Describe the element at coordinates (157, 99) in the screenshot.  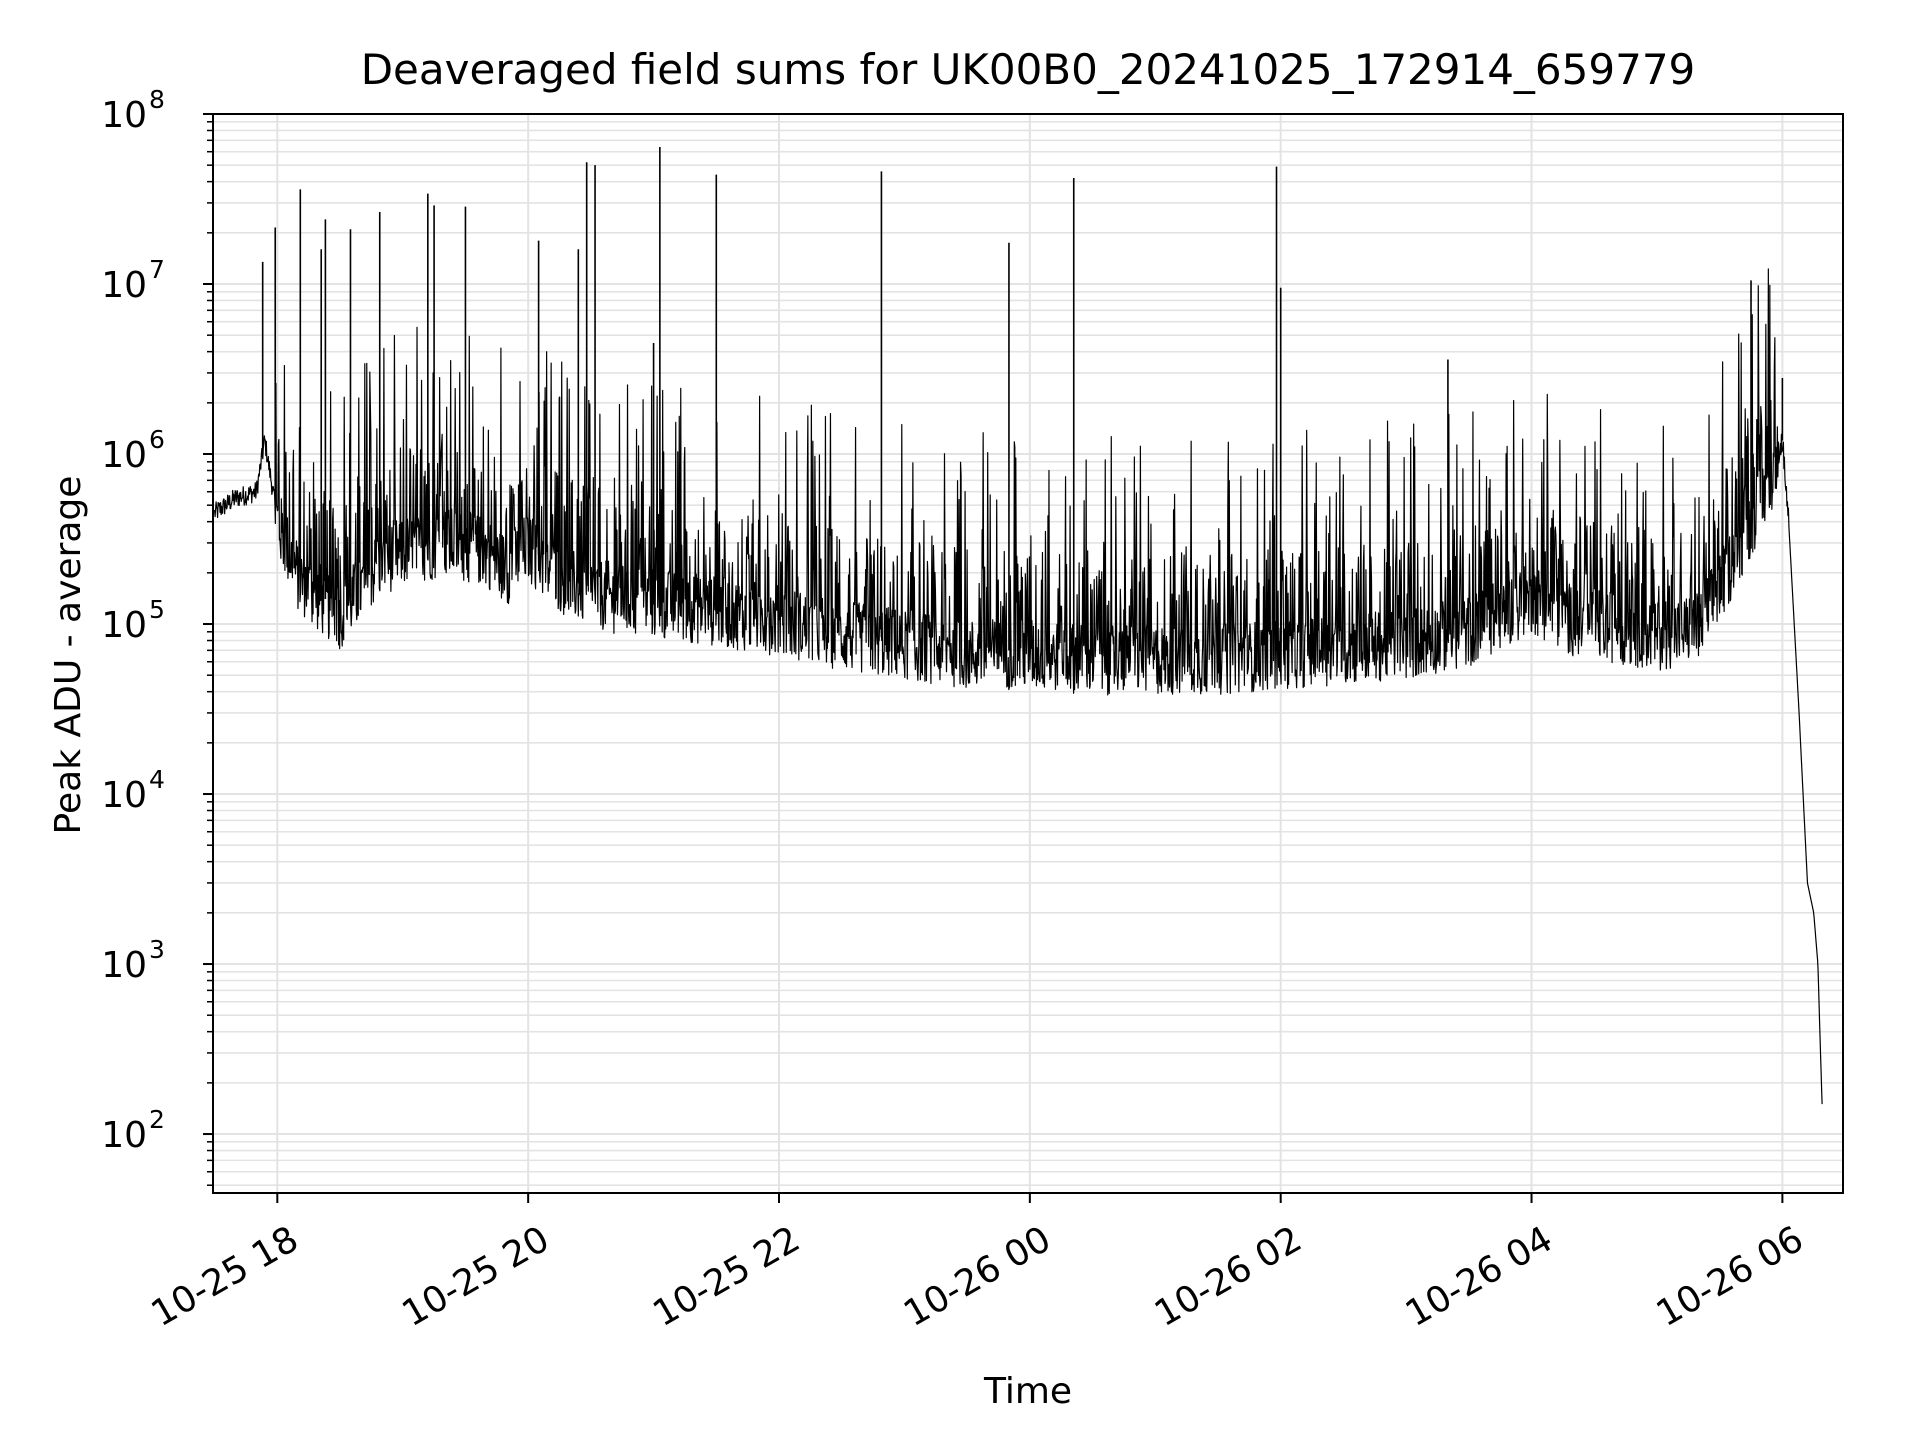
I see `y-tick-exponent: 8` at that location.